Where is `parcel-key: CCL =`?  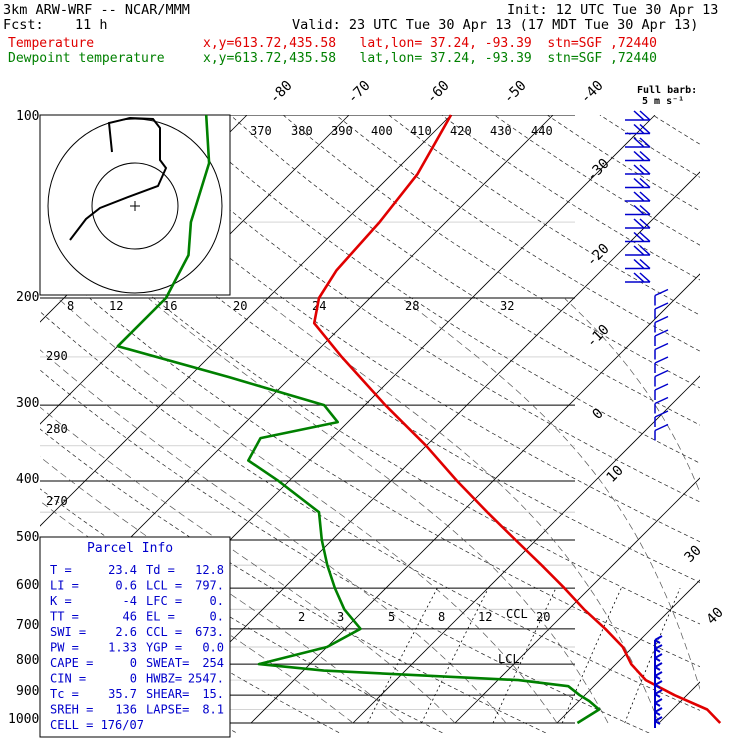 parcel-key: CCL = is located at coordinates (164, 632).